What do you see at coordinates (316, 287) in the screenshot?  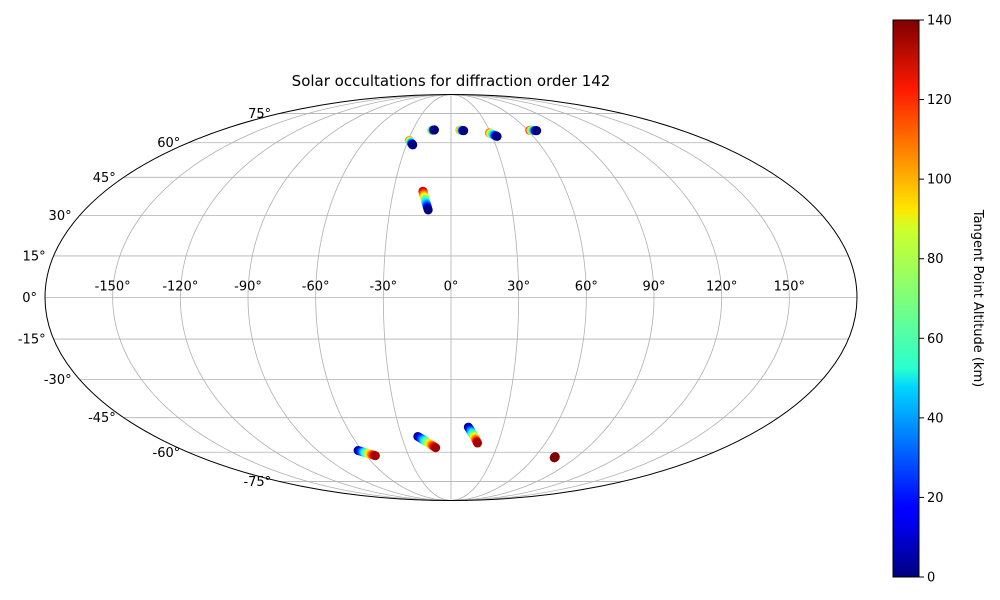 I see `longitude-tick-label: -60°` at bounding box center [316, 287].